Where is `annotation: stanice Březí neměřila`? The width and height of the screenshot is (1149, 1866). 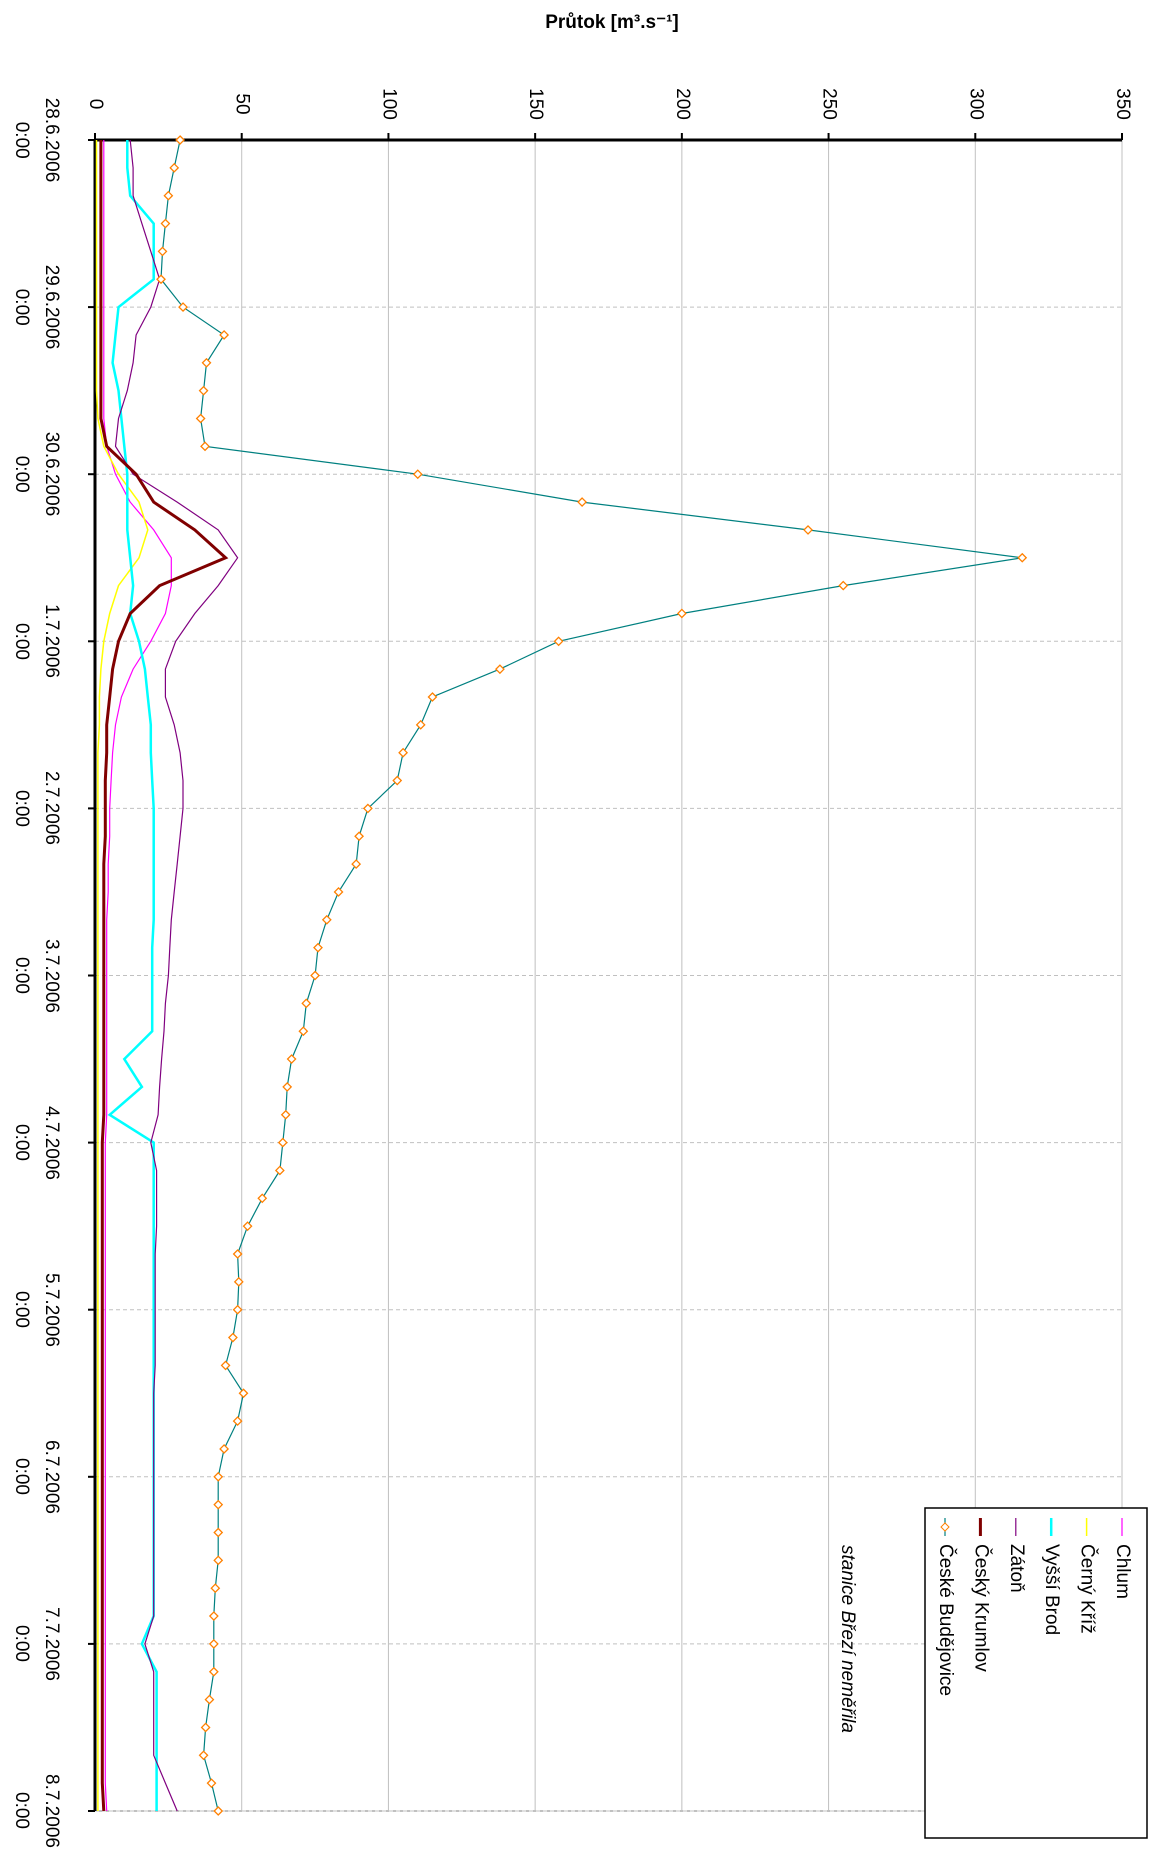
annotation: stanice Březí neměřila is located at coordinates (847, 1639).